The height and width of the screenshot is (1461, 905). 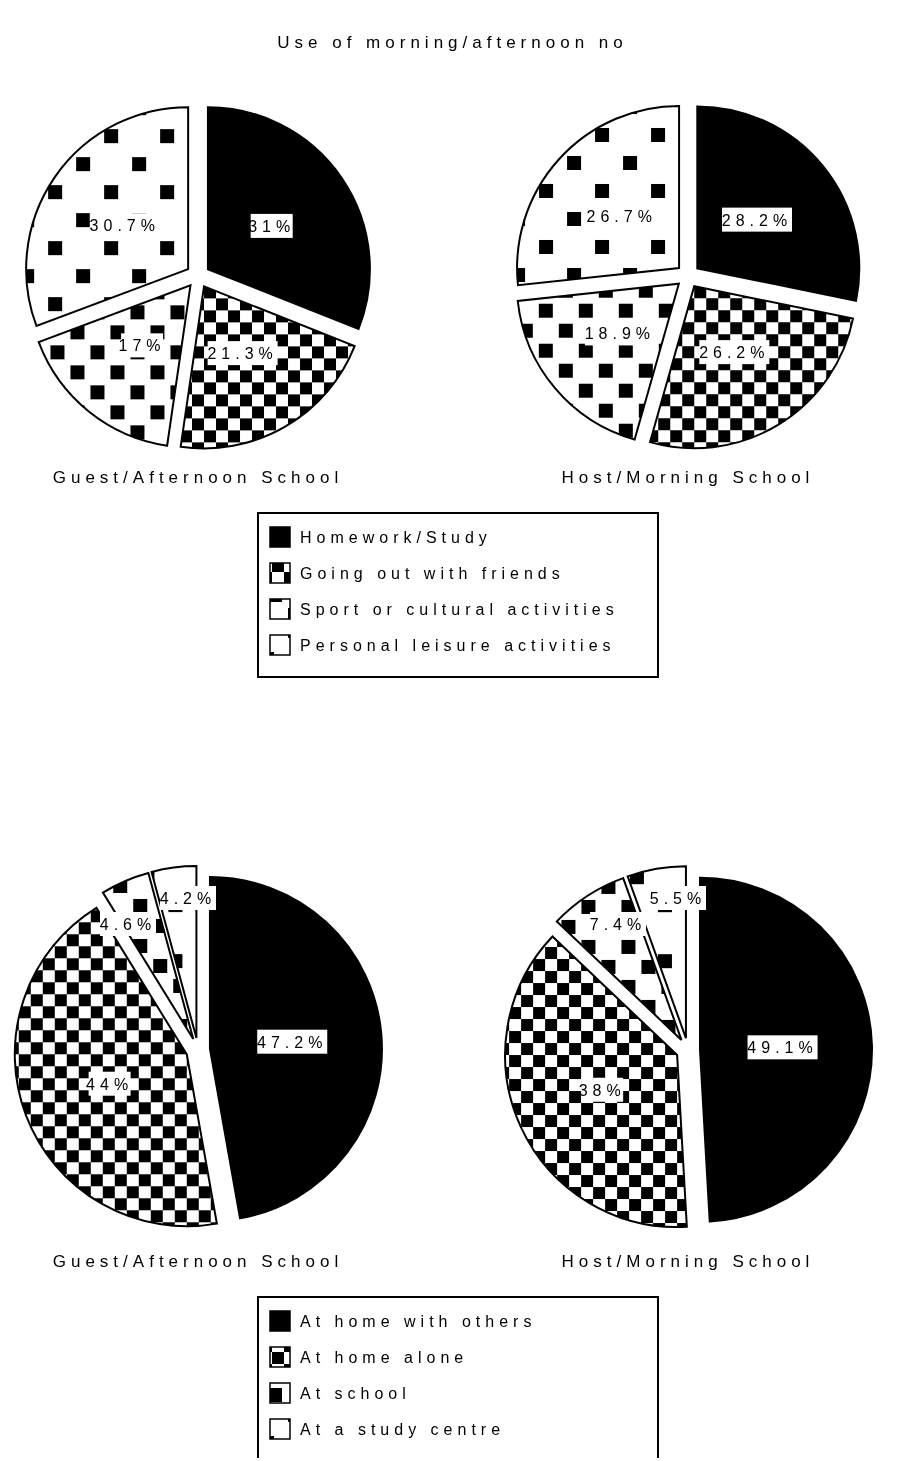 I want to click on legend-label: At home with others, so click(x=418, y=1321).